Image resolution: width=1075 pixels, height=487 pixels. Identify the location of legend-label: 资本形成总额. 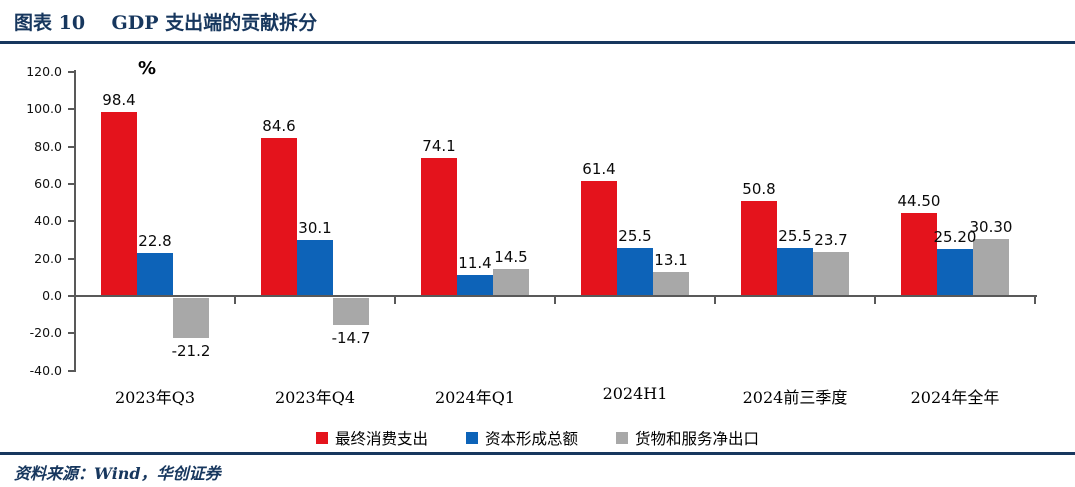
(531, 439).